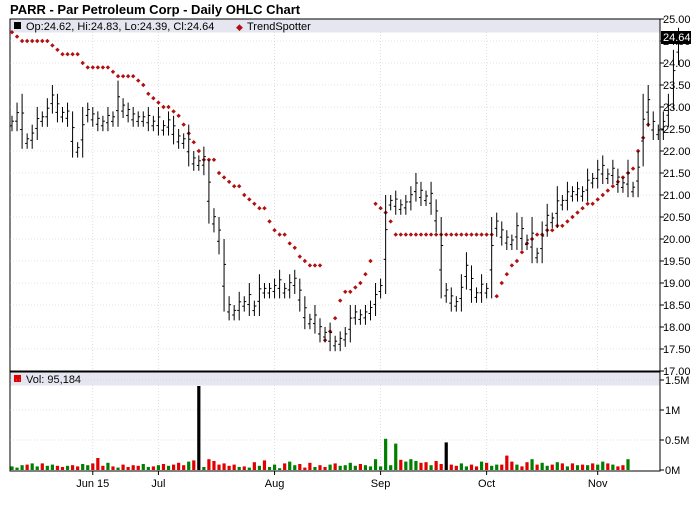 This screenshot has height=512, width=700. Describe the element at coordinates (275, 484) in the screenshot. I see `x-tick-label: Aug` at that location.